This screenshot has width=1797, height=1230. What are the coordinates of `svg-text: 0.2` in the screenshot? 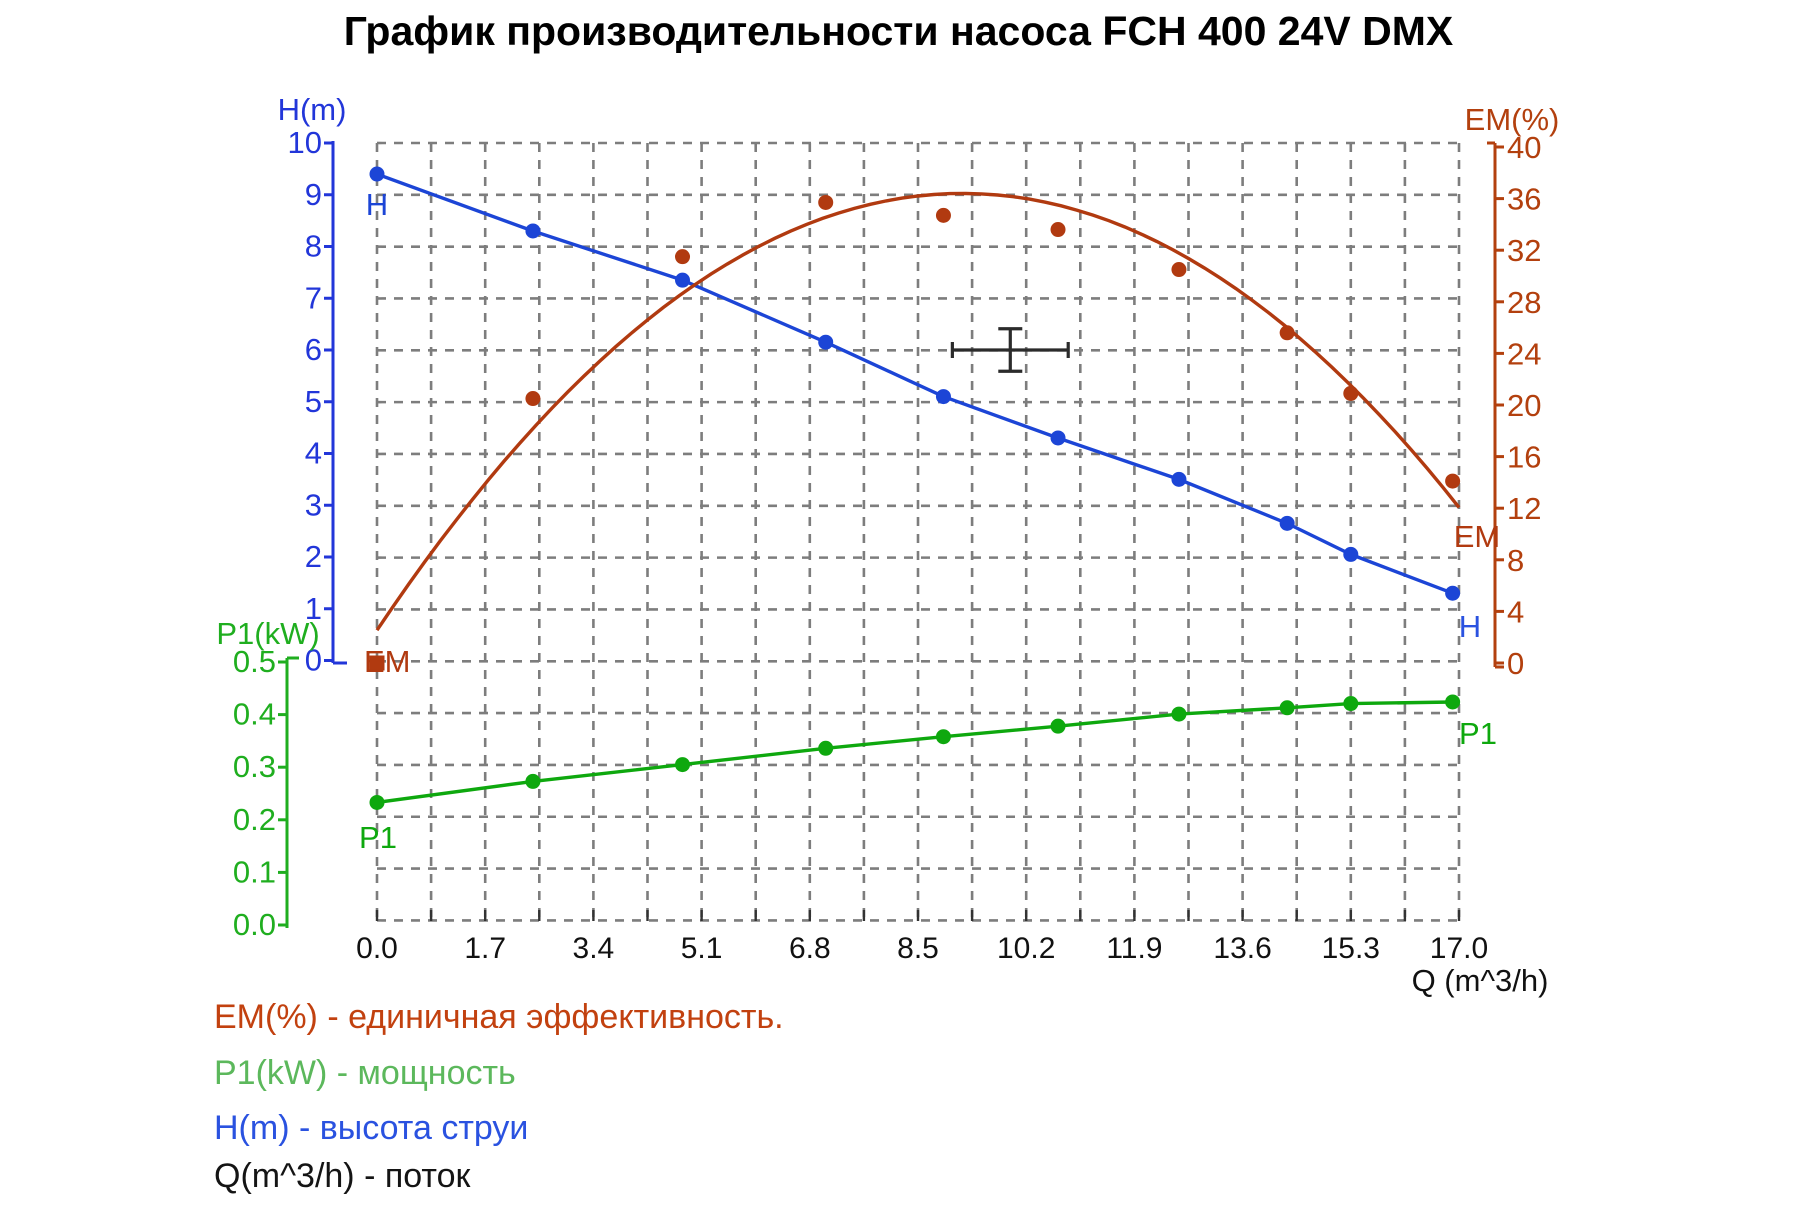 It's located at (254, 819).